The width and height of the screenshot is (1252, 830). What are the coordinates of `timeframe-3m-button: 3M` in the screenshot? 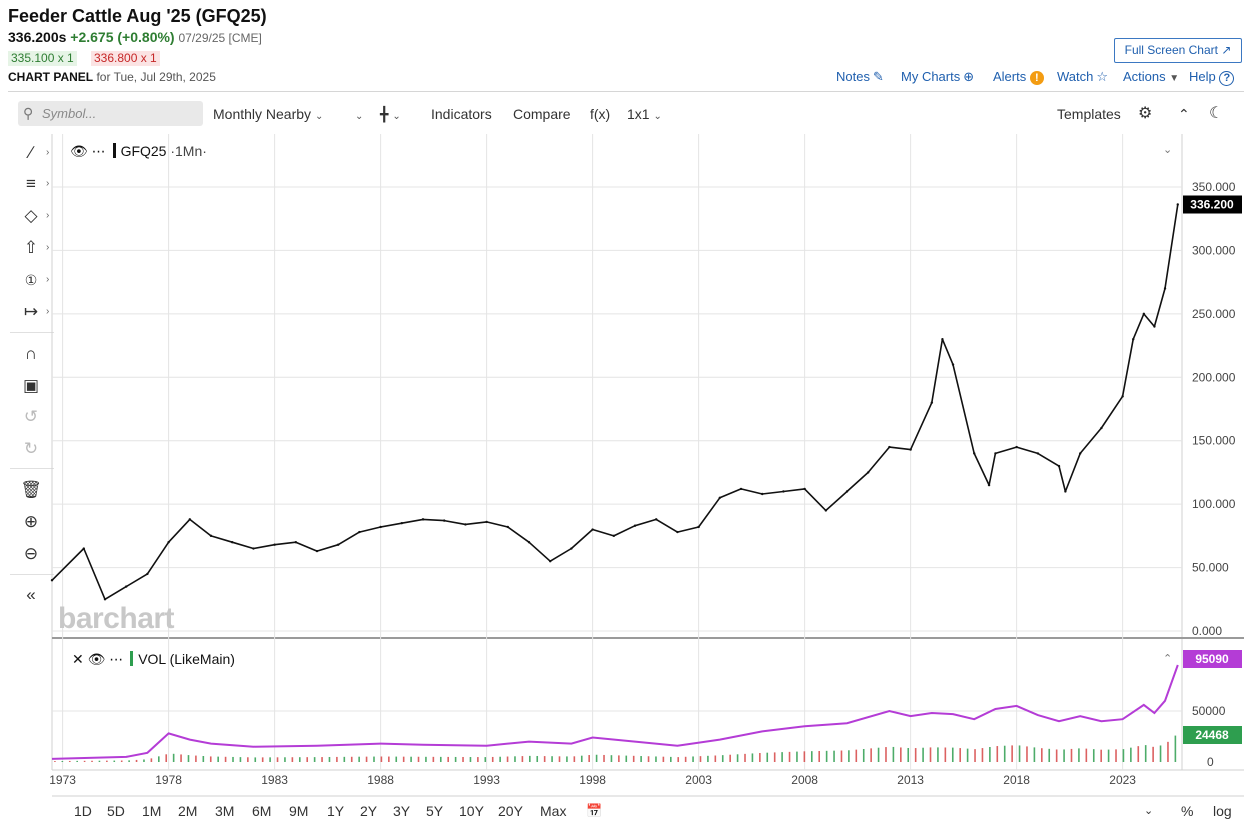 It's located at (225, 811).